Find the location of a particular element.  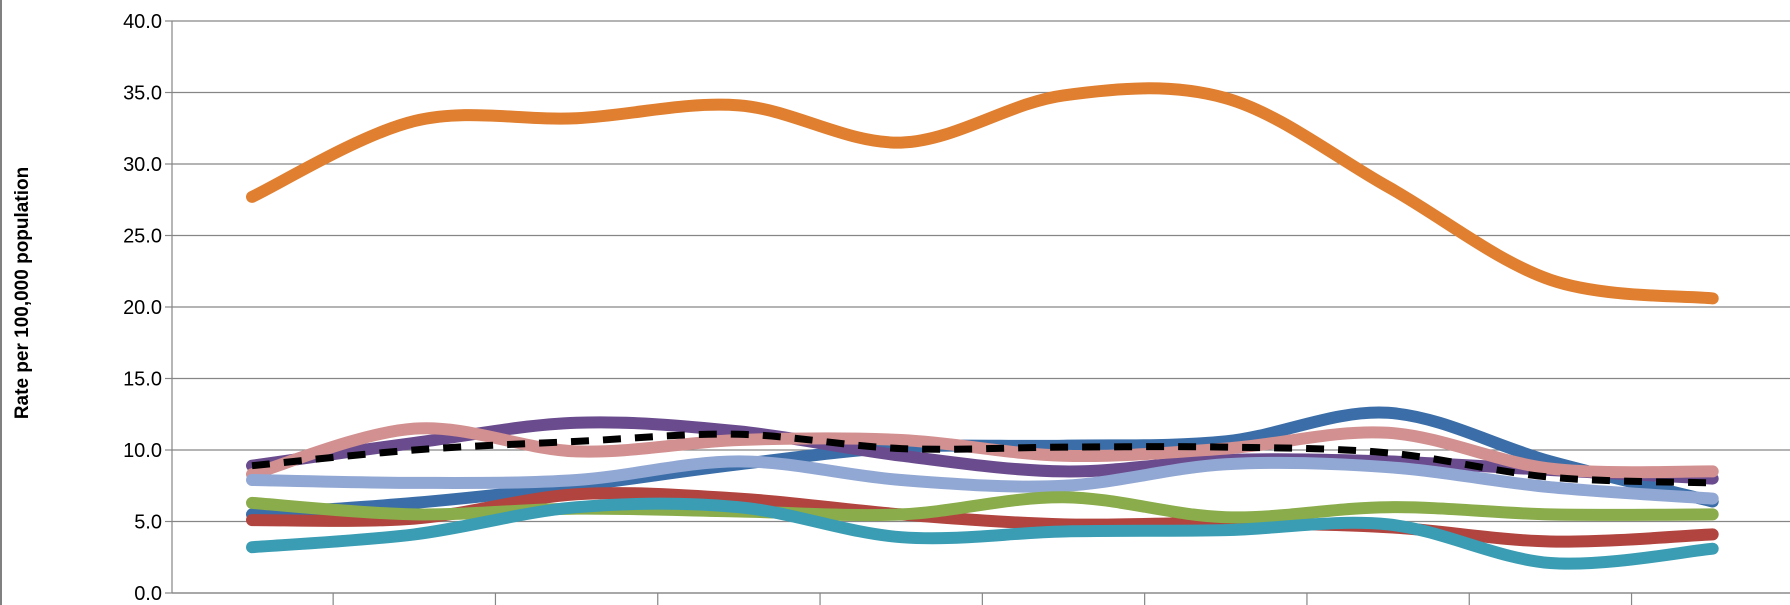

y-tick-label: 25.0 is located at coordinates (142, 237).